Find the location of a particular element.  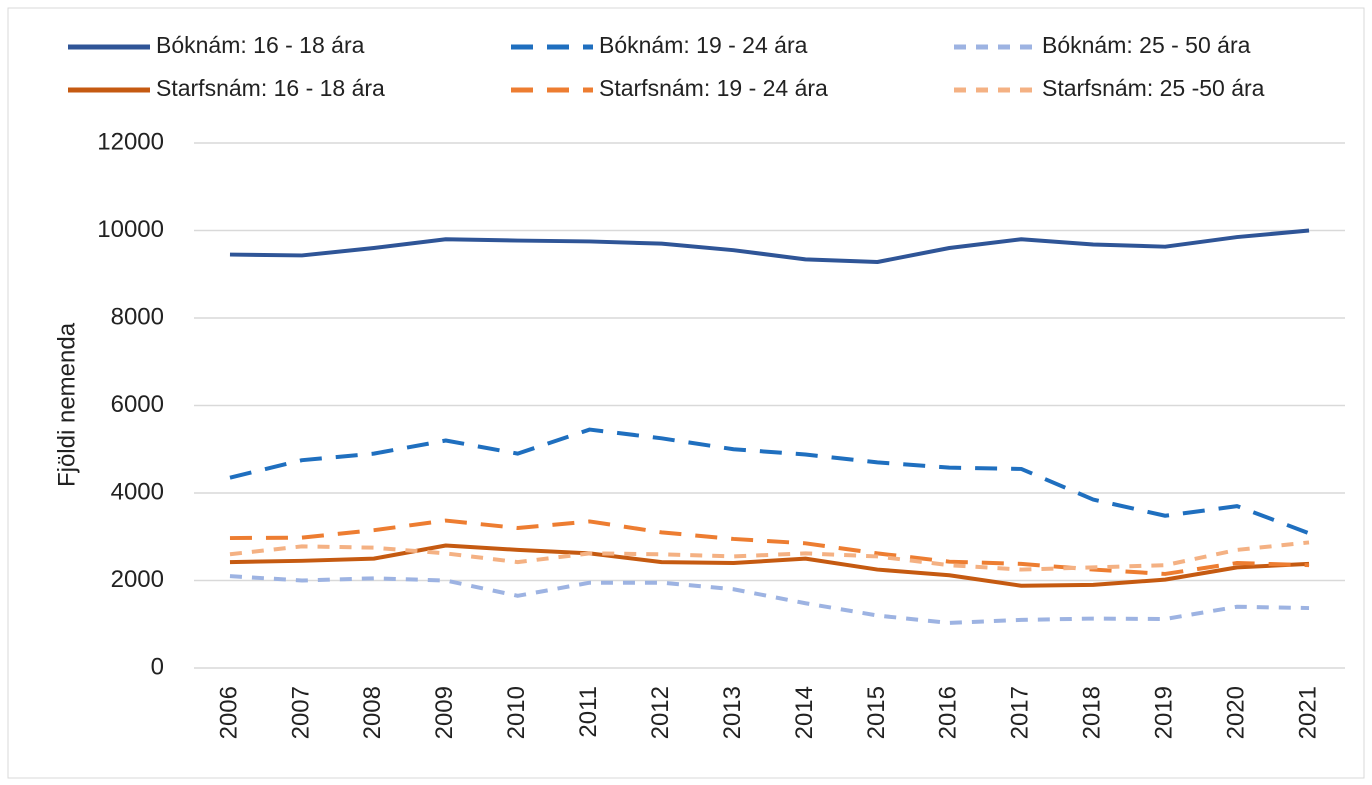

x-tick-label: 2008 is located at coordinates (372, 712).